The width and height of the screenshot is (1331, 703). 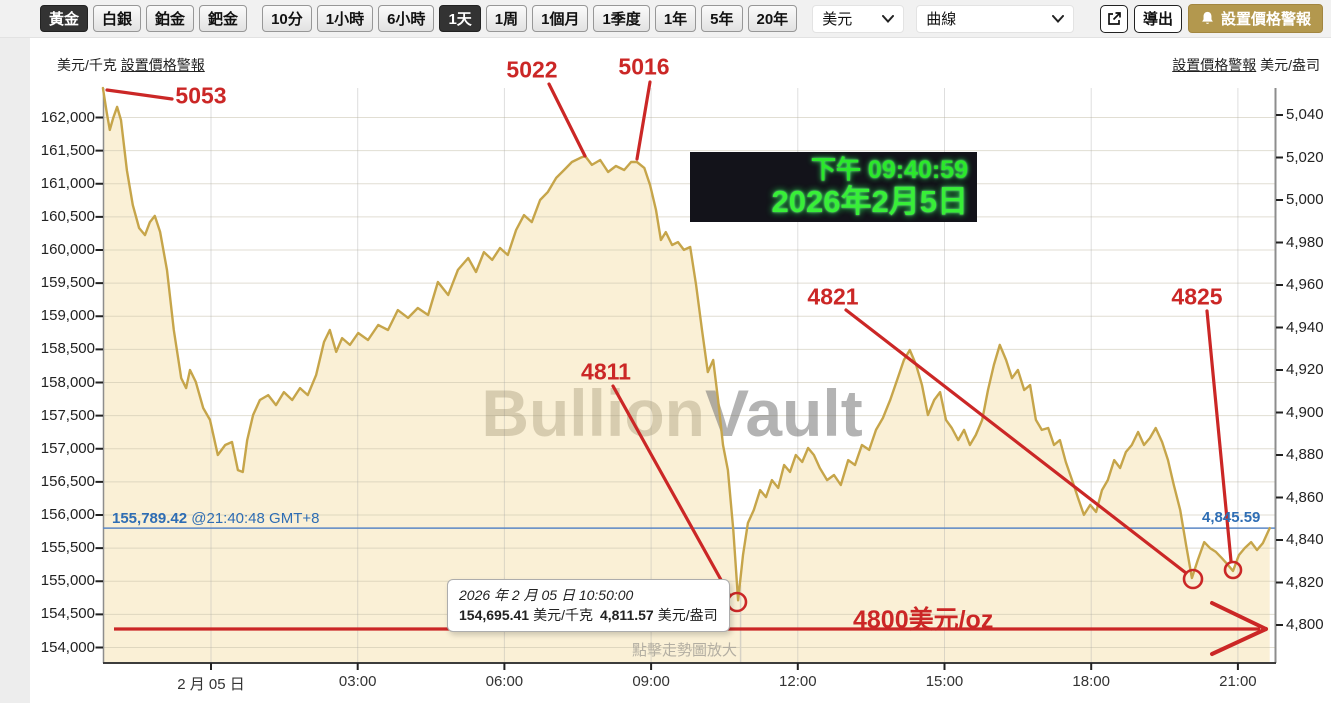 What do you see at coordinates (995, 18) in the screenshot?
I see `chart-type-select: 曲線` at bounding box center [995, 18].